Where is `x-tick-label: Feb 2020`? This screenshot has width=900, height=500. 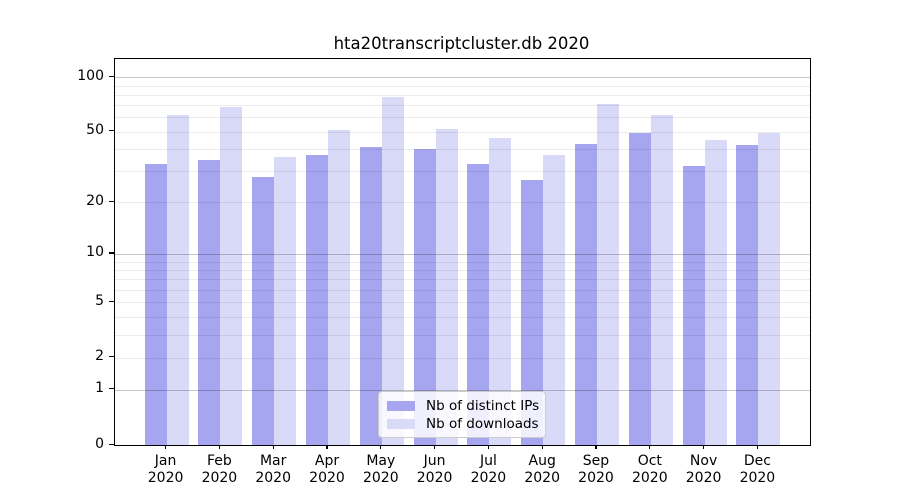 x-tick-label: Feb 2020 is located at coordinates (219, 469).